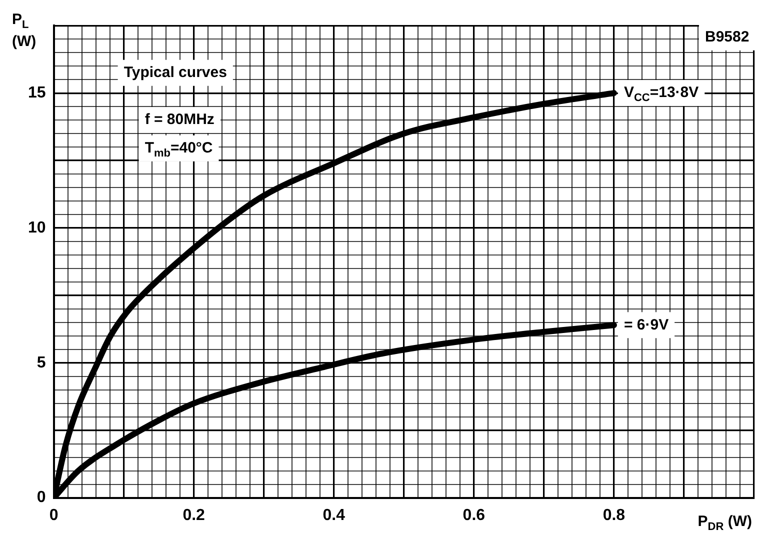 The image size is (770, 541). I want to click on x-tick-label: 0, so click(53, 515).